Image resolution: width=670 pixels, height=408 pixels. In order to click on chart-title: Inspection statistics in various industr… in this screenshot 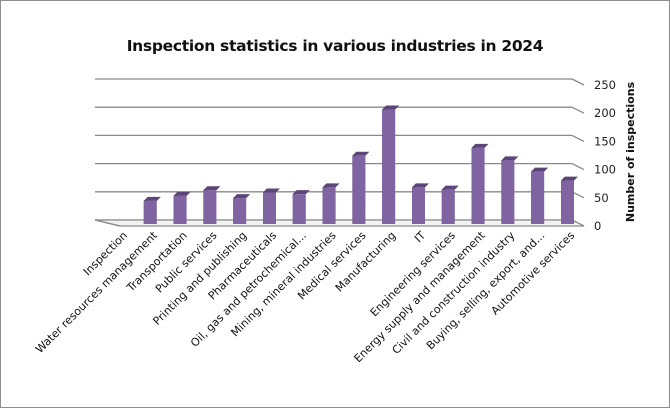, I will do `click(335, 46)`.